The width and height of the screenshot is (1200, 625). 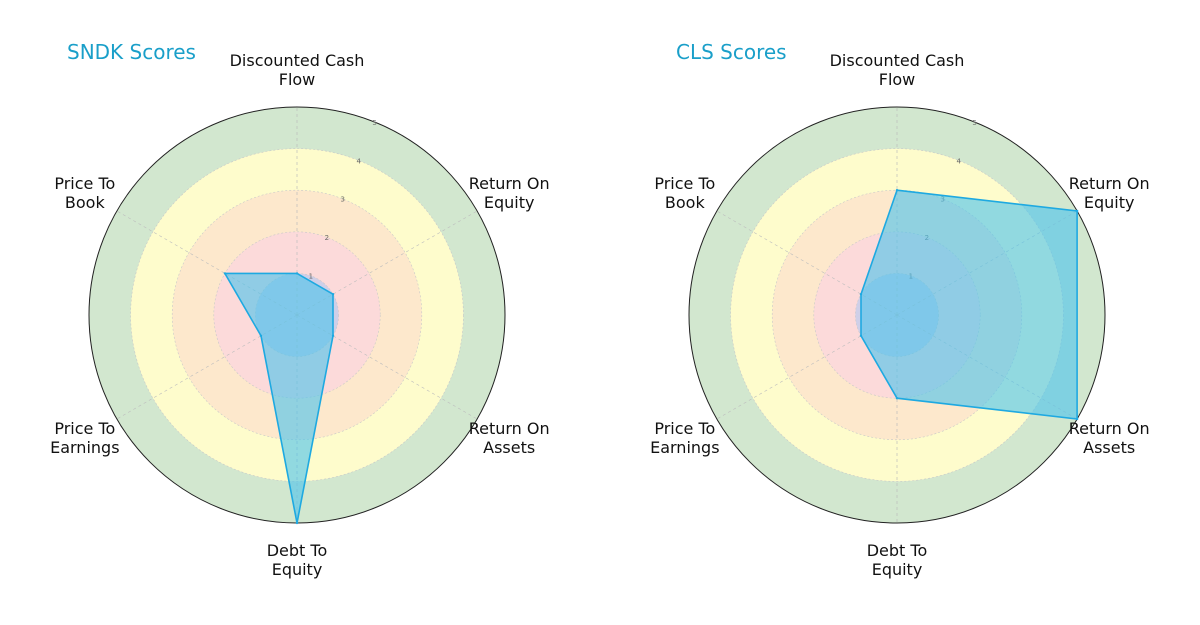 What do you see at coordinates (327, 238) in the screenshot?
I see `radial-tick-label: 2` at bounding box center [327, 238].